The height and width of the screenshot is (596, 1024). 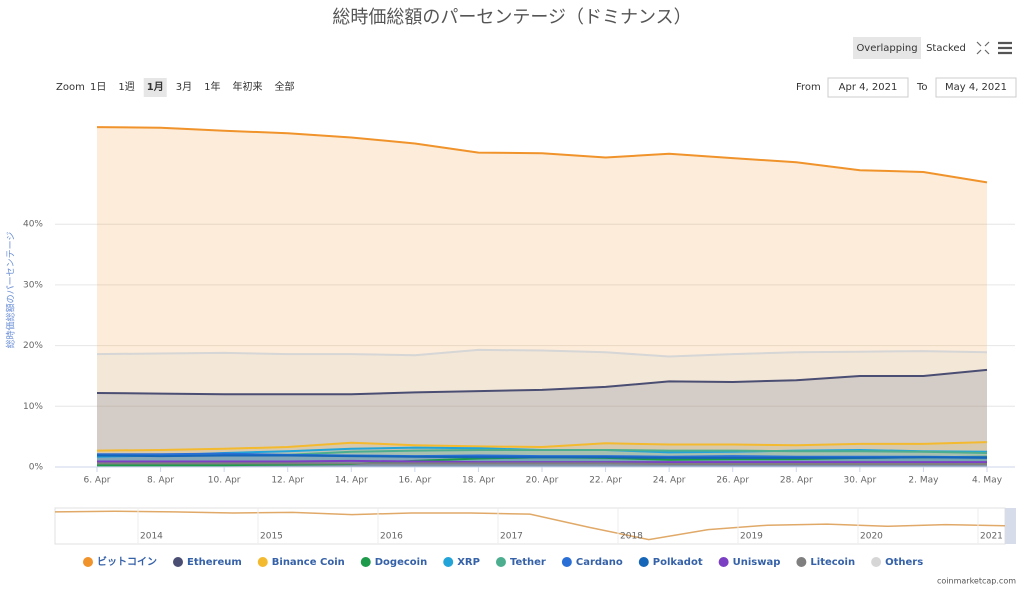 I want to click on legend-label: Dogecoin, so click(x=401, y=562).